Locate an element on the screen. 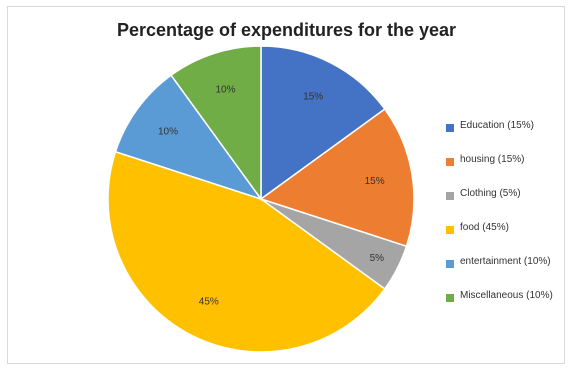 The height and width of the screenshot is (371, 573). chart-title: Percentage of expenditures for the year is located at coordinates (286, 30).